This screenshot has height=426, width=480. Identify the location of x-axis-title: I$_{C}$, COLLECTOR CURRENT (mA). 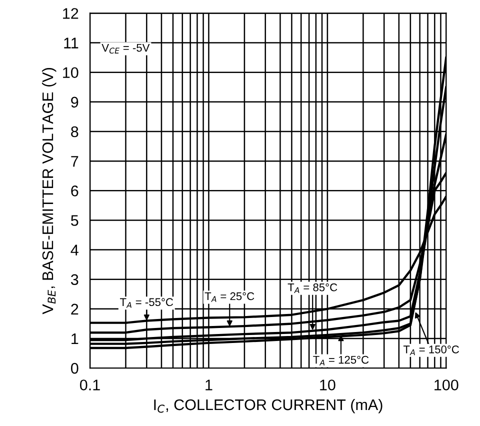
(268, 406).